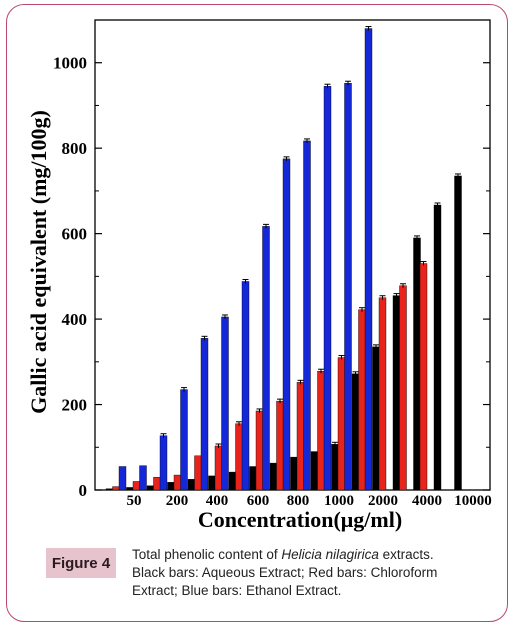 This screenshot has width=516, height=630. Describe the element at coordinates (300, 519) in the screenshot. I see `x-axis-title: Concentration(μg/ml)` at that location.